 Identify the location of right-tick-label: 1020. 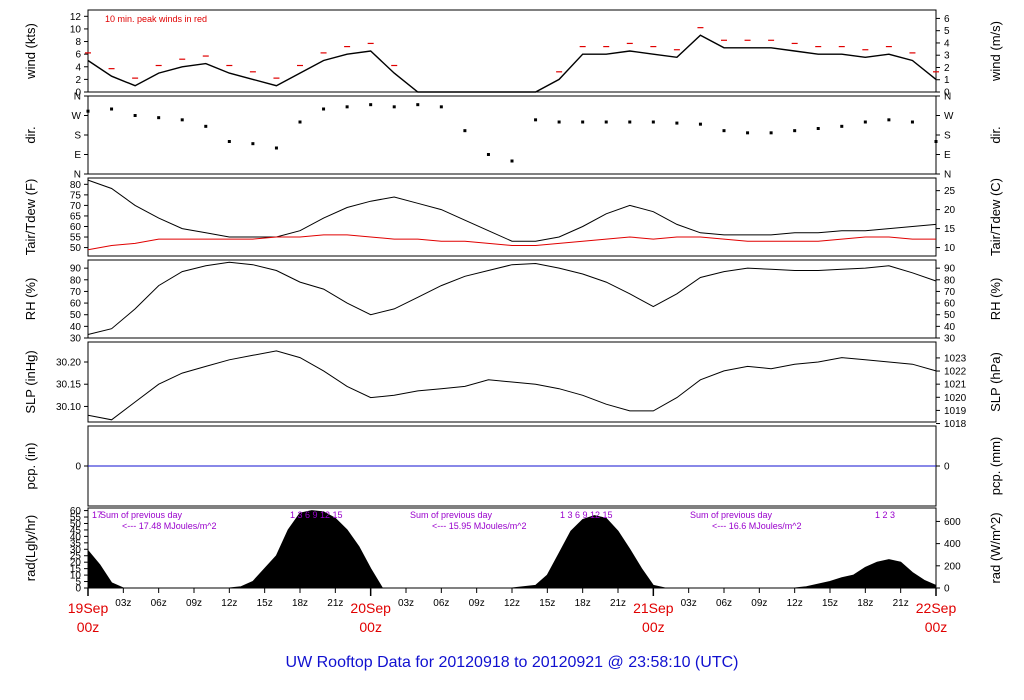
(955, 398).